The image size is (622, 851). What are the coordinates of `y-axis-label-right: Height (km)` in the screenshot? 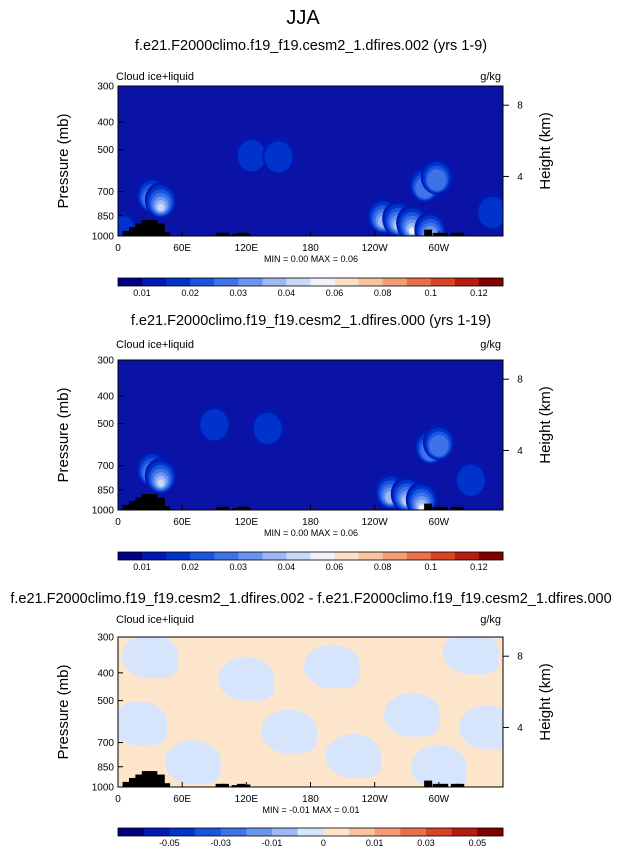 It's located at (545, 702).